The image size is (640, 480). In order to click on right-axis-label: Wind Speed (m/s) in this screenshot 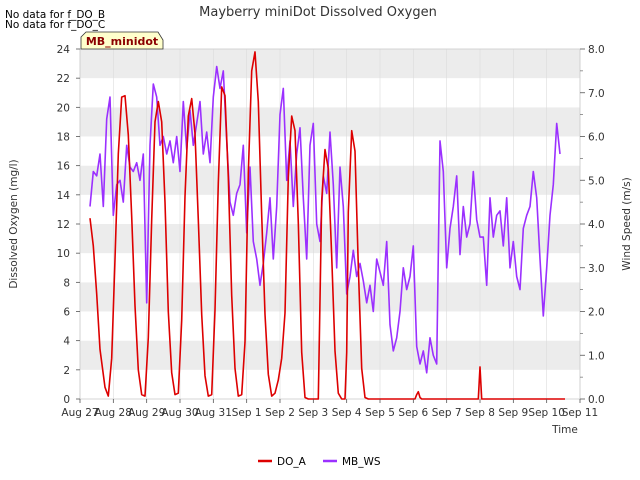, I will do `click(627, 223)`.